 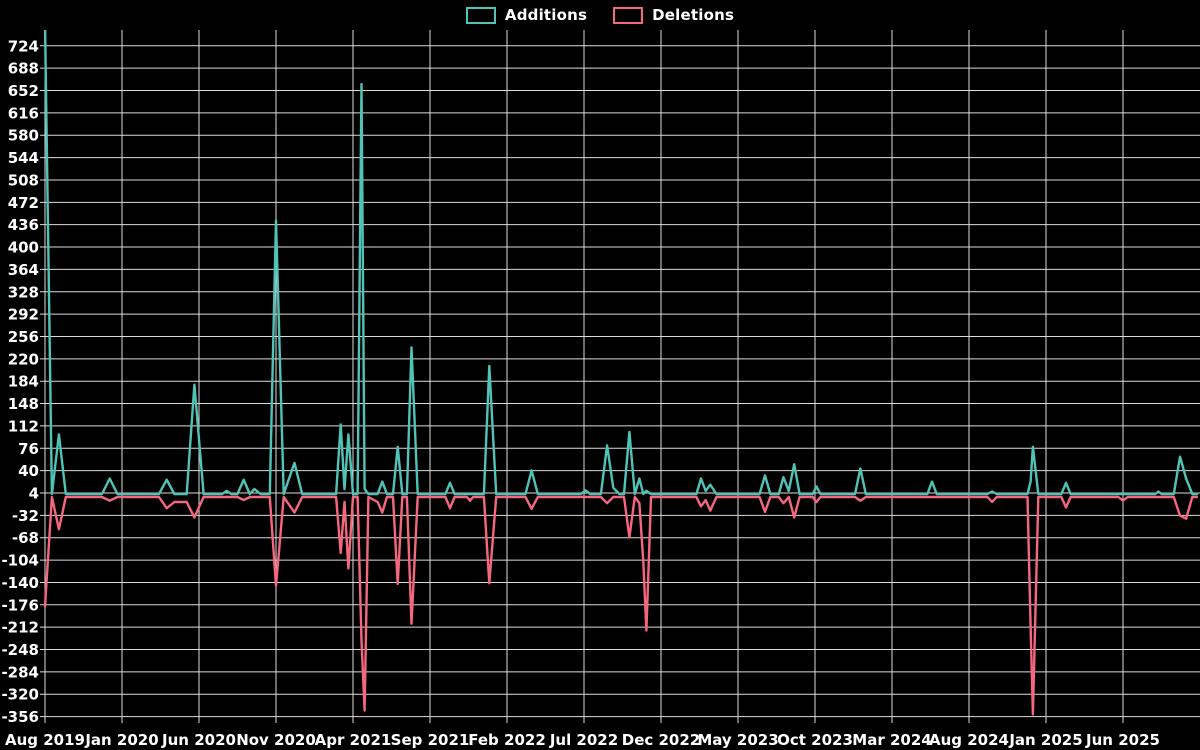 I want to click on deletions-swatch-icon, so click(x=628, y=15).